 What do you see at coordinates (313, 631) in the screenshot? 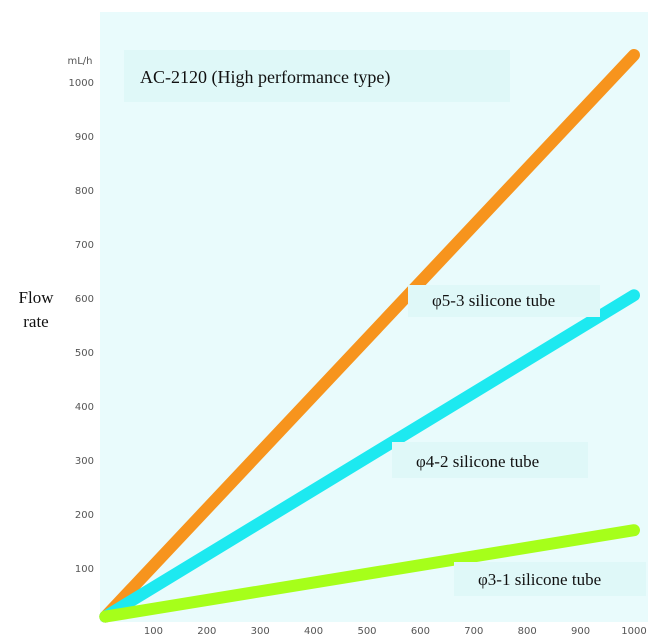
I see `x-tick-label: 400` at bounding box center [313, 631].